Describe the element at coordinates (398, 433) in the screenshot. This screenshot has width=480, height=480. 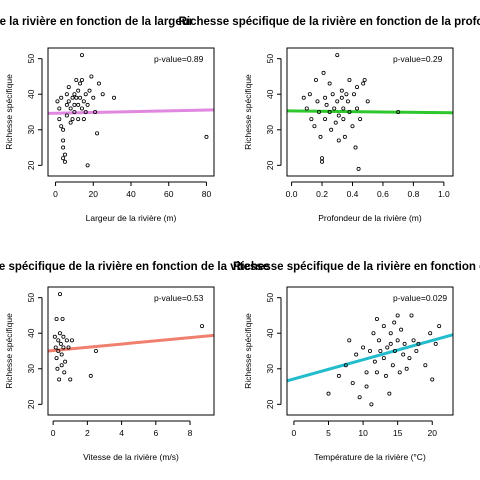
I see `x-tick-label: 15` at that location.